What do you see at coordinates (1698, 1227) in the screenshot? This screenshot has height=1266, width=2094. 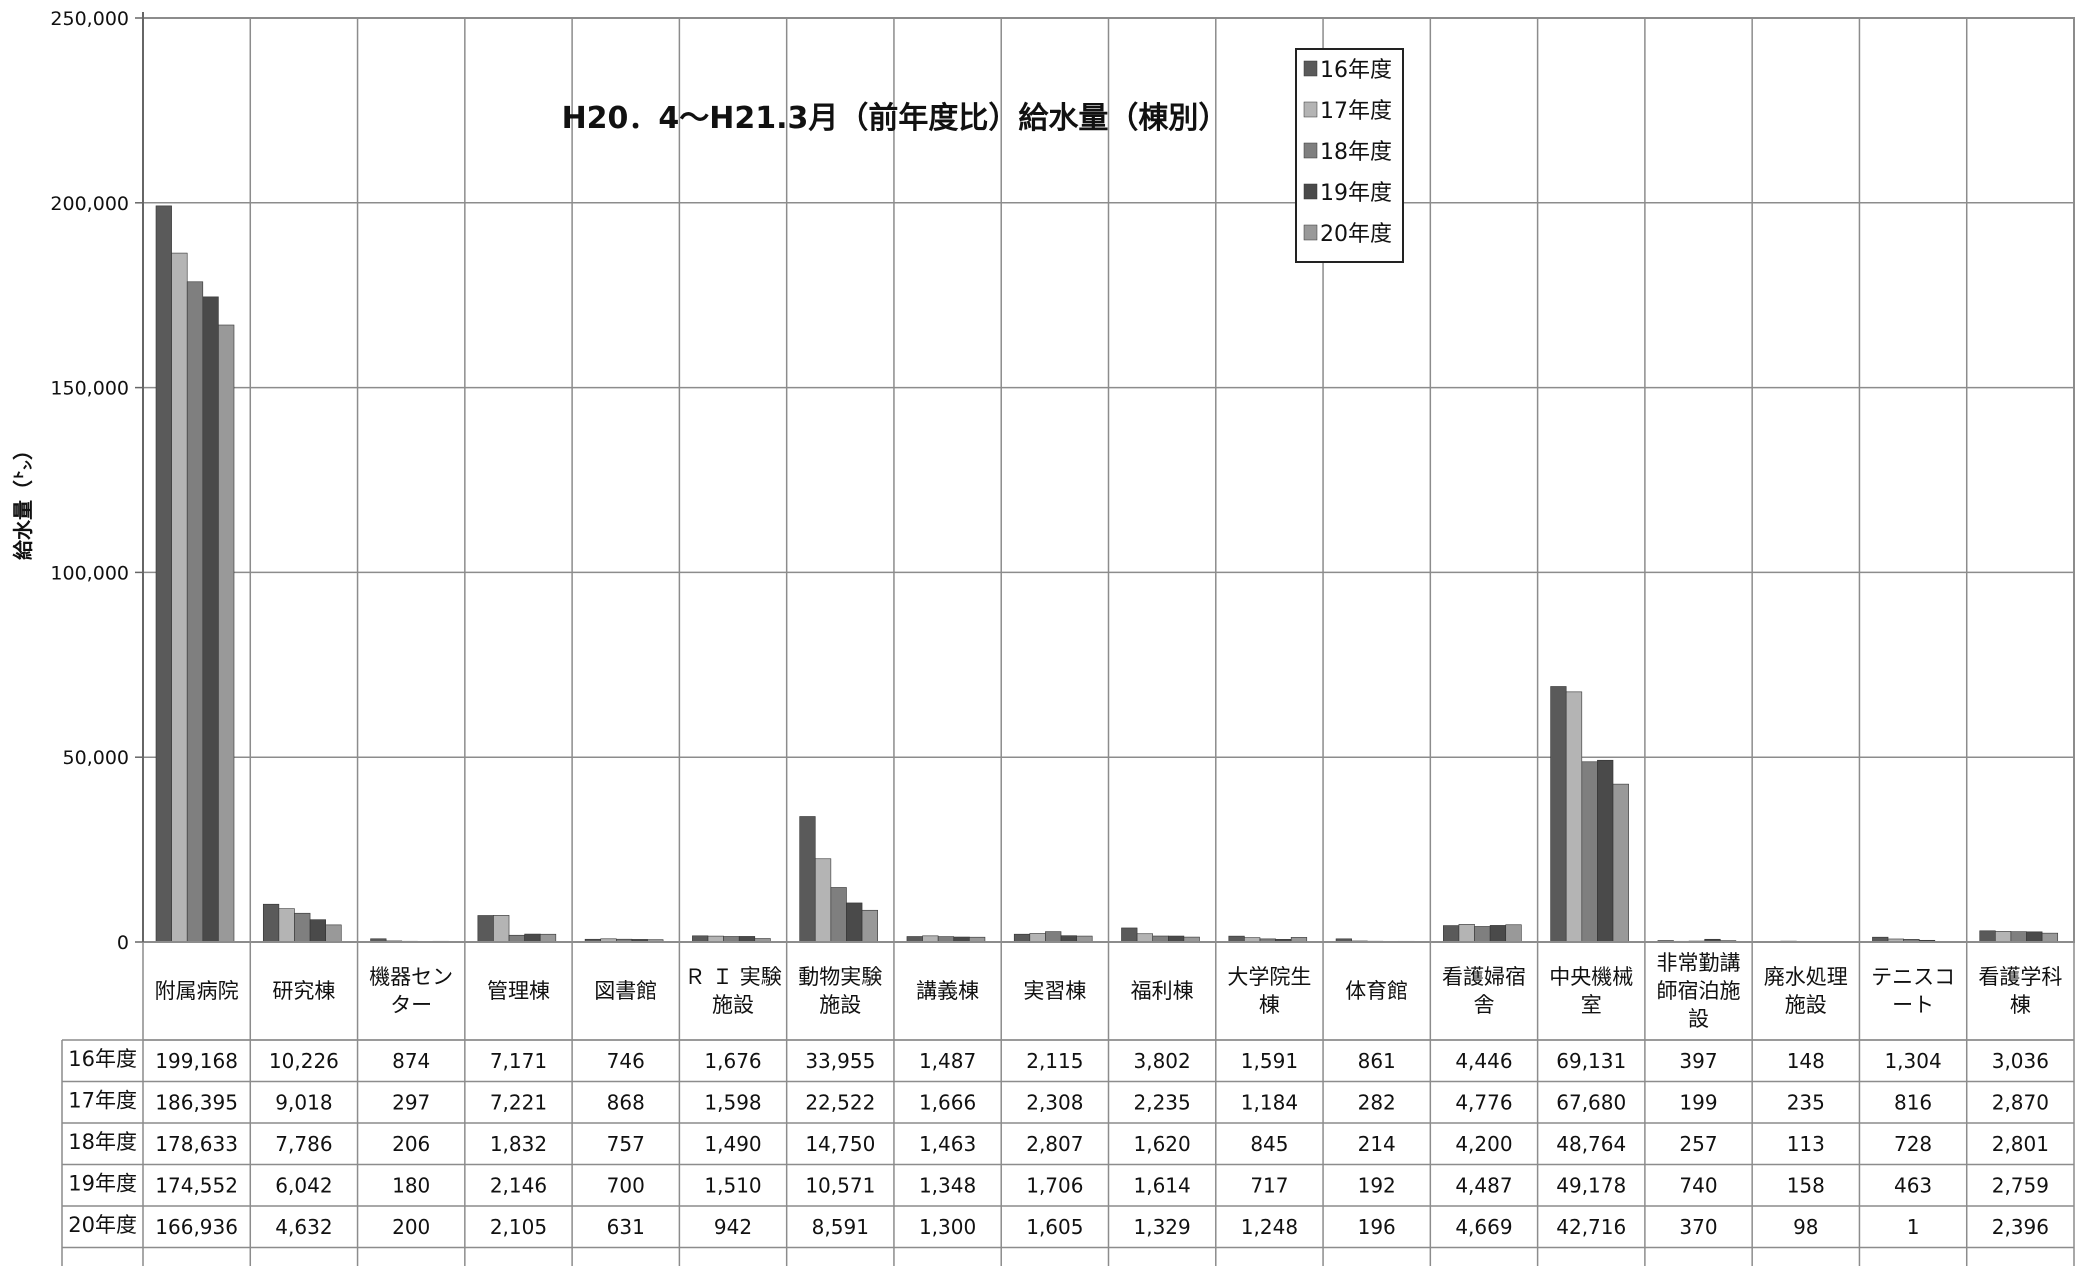 I see `table-cell: 370` at bounding box center [1698, 1227].